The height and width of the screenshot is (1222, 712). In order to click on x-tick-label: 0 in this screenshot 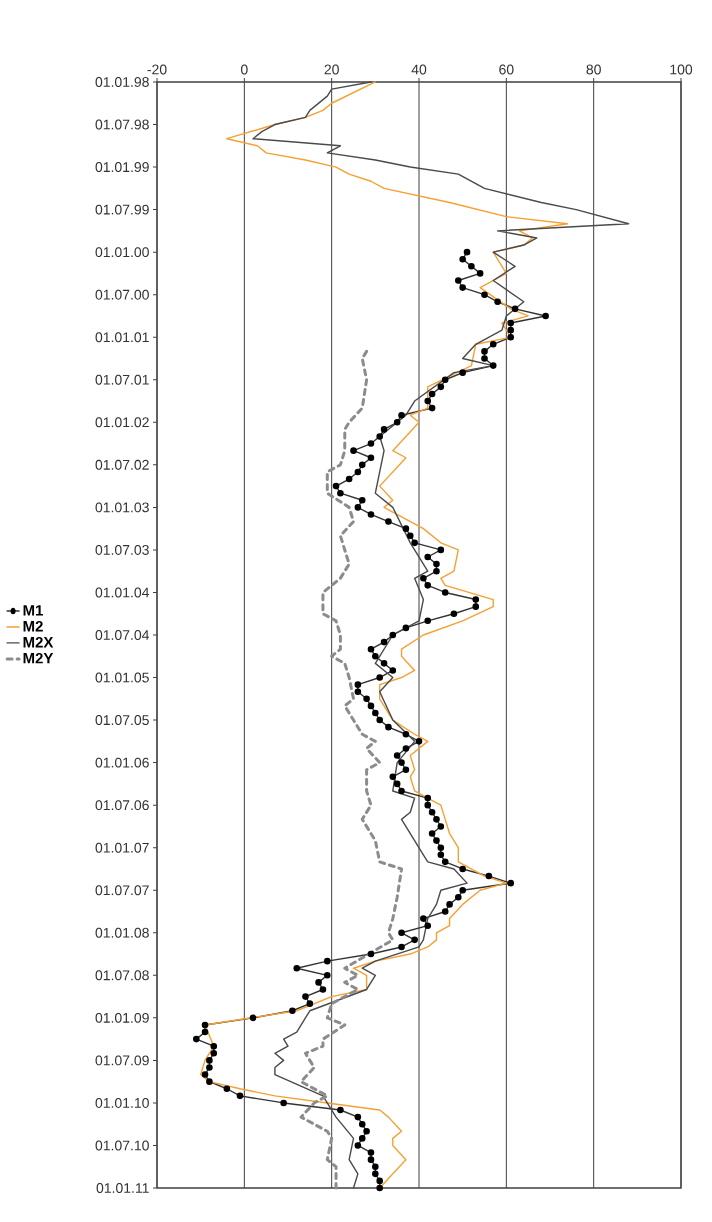, I will do `click(244, 69)`.